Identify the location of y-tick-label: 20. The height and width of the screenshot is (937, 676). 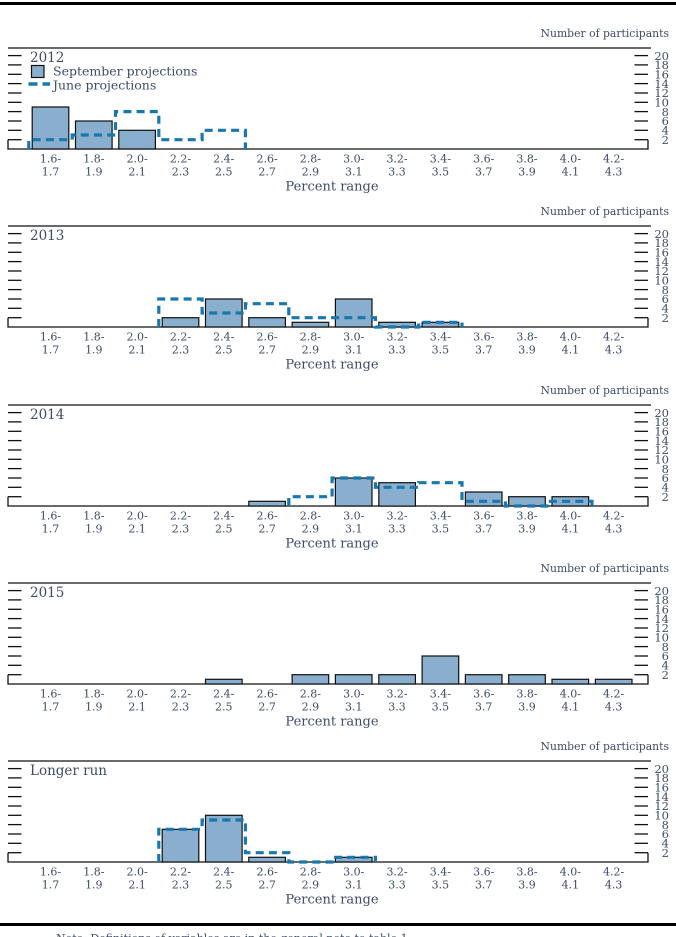
(661, 234).